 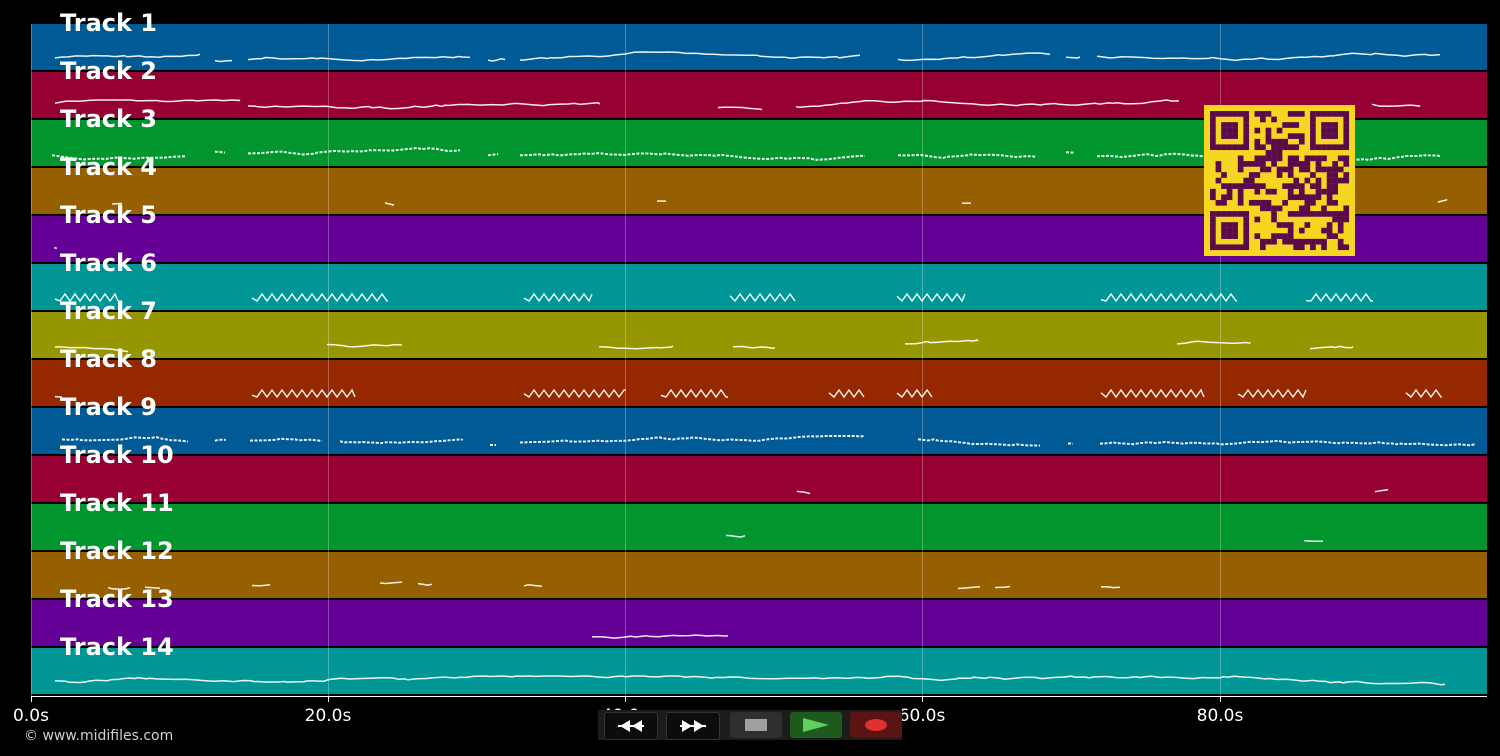 I want to click on track-label: Track 3, so click(x=109, y=119).